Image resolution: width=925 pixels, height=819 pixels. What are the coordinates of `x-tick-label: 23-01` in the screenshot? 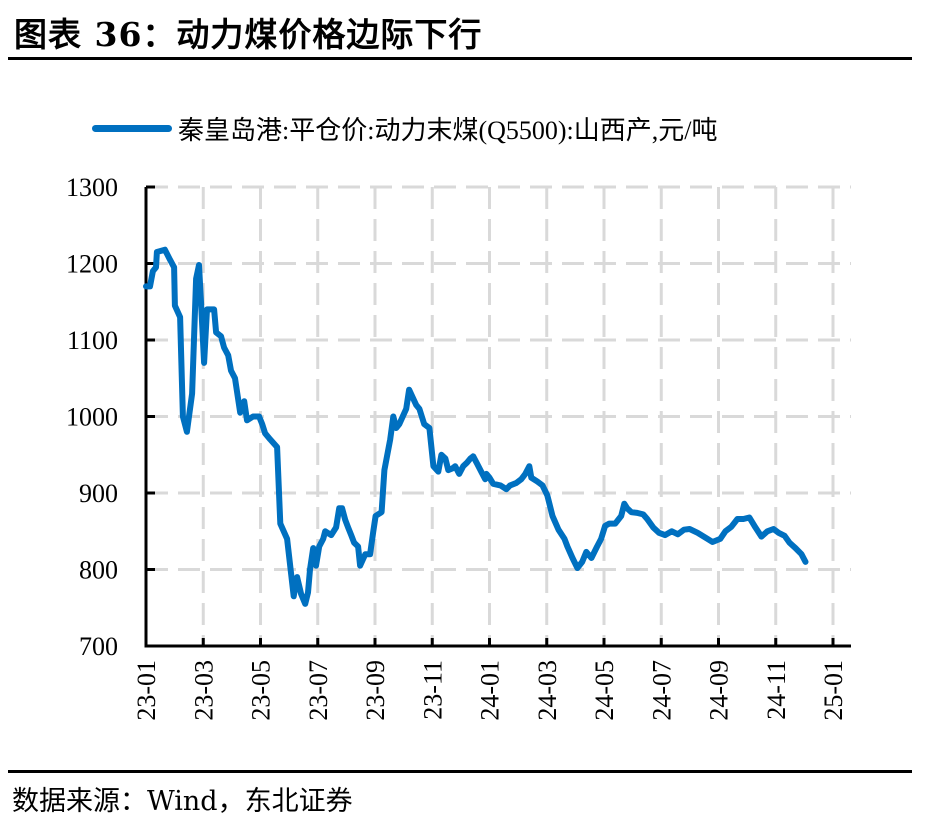 It's located at (146, 690).